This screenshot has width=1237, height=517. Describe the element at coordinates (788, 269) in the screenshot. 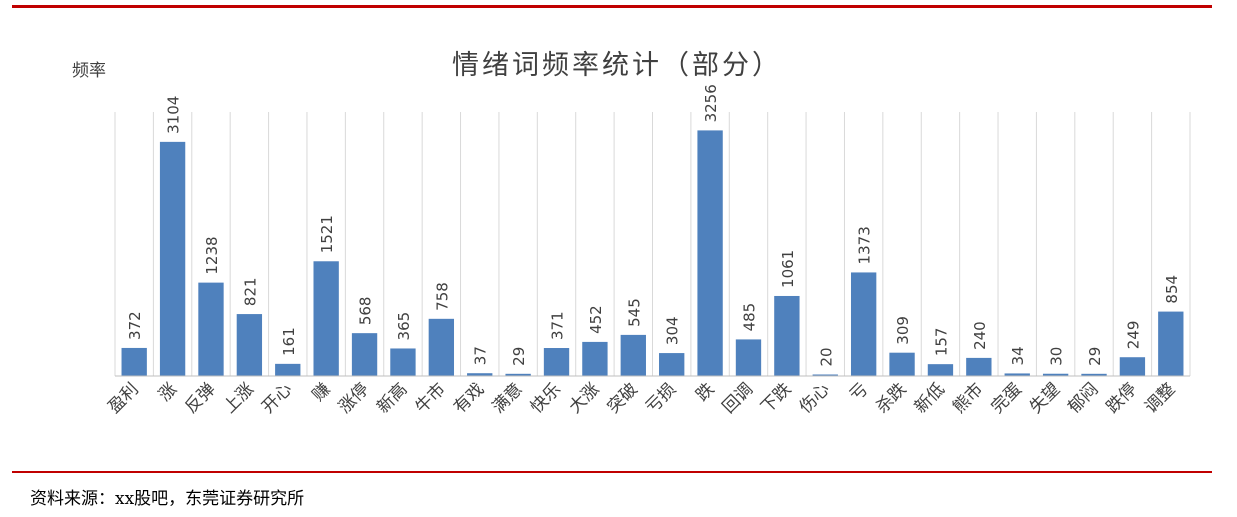

I see `bar-value-label: 1061` at that location.